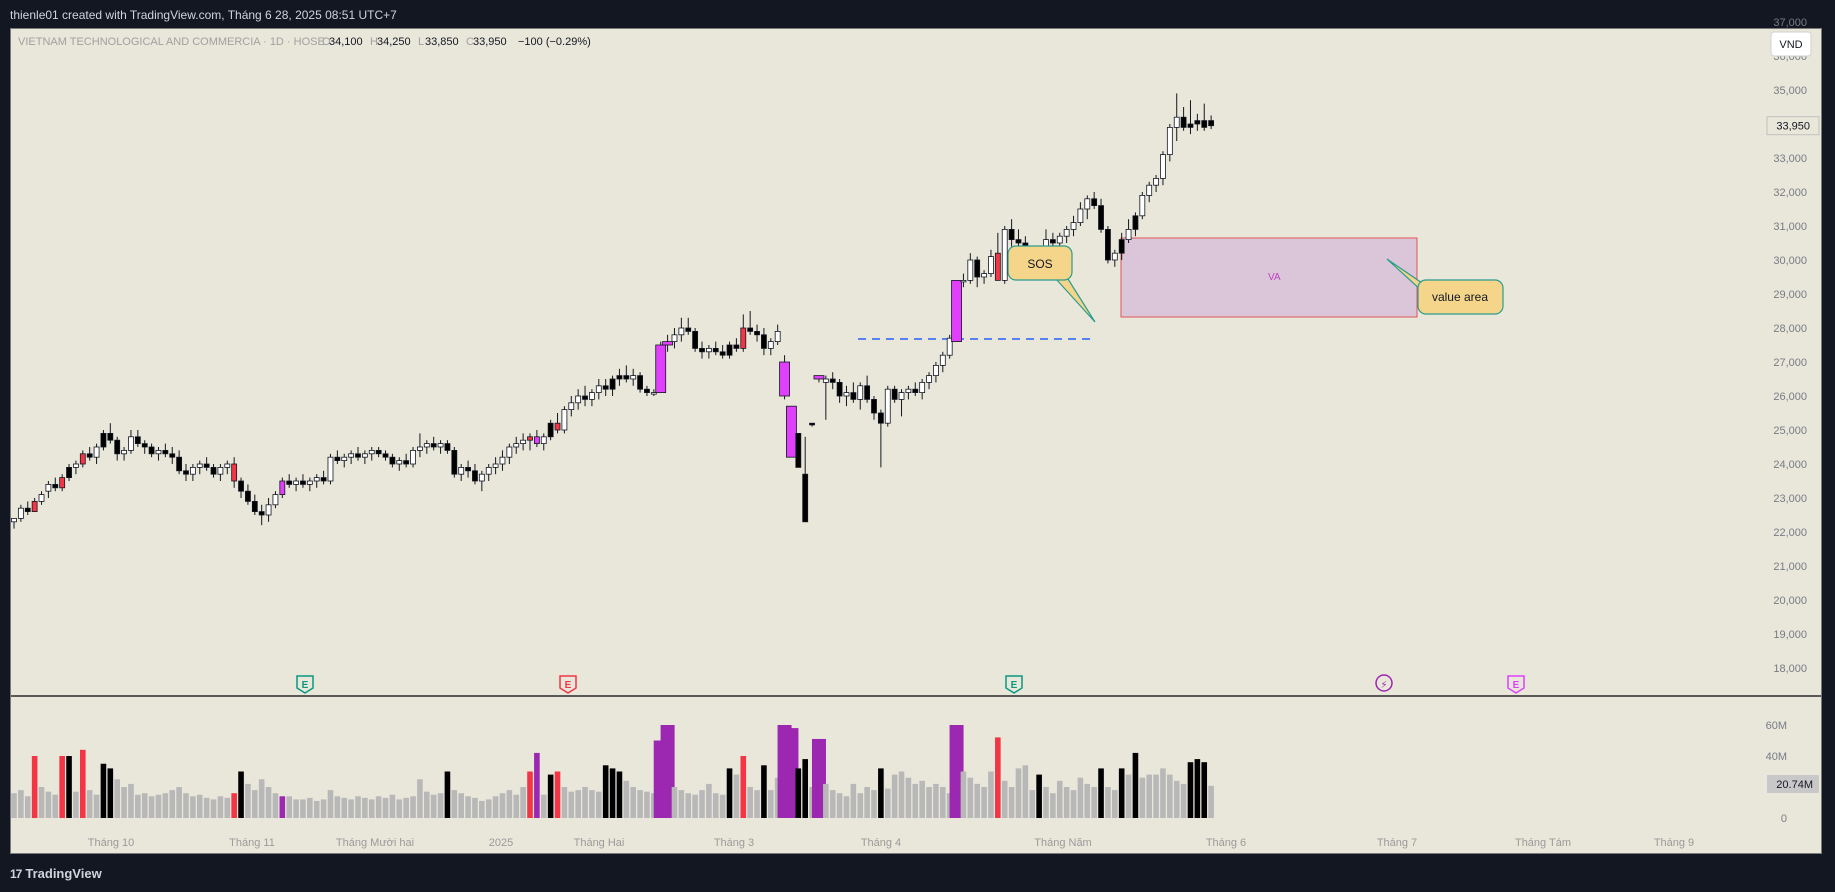  I want to click on tradingview-brand-text: TradingView, so click(63, 873).